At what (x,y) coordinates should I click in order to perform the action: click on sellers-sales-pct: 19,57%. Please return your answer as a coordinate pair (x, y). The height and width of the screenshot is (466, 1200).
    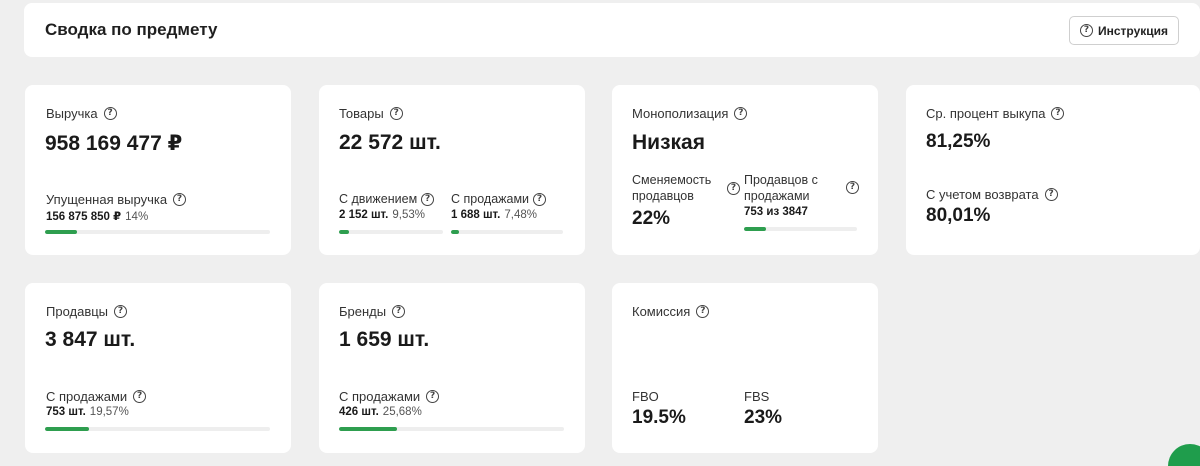
    Looking at the image, I should click on (109, 412).